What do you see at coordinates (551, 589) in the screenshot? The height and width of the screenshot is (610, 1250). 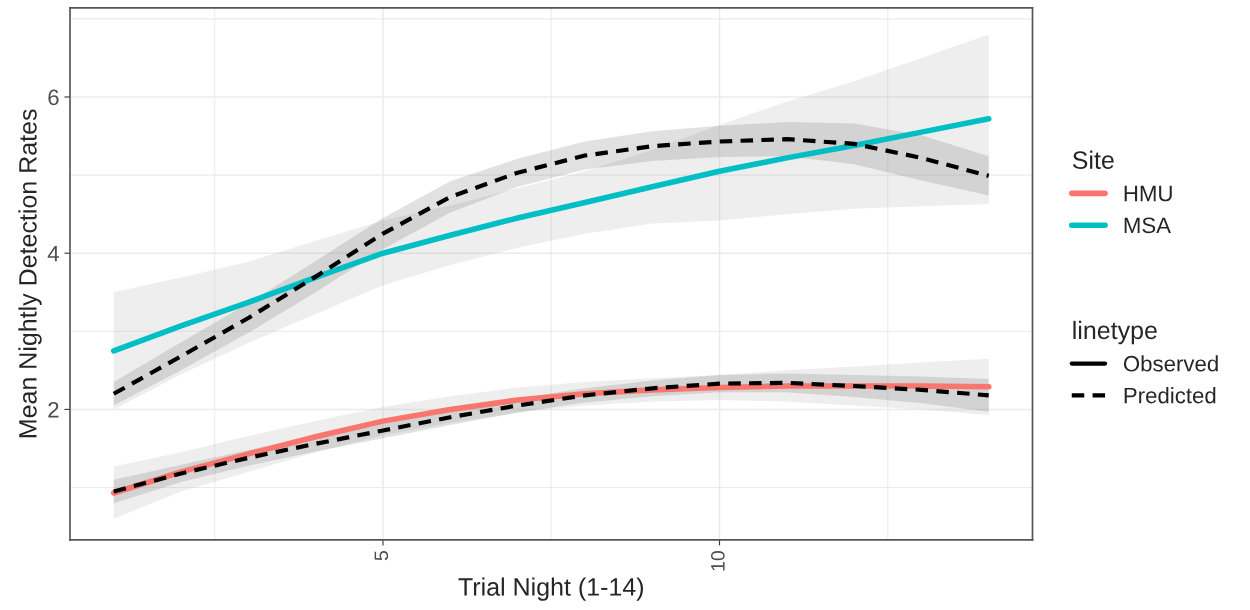 I see `x-axis-title: Trial Night (1-14)` at bounding box center [551, 589].